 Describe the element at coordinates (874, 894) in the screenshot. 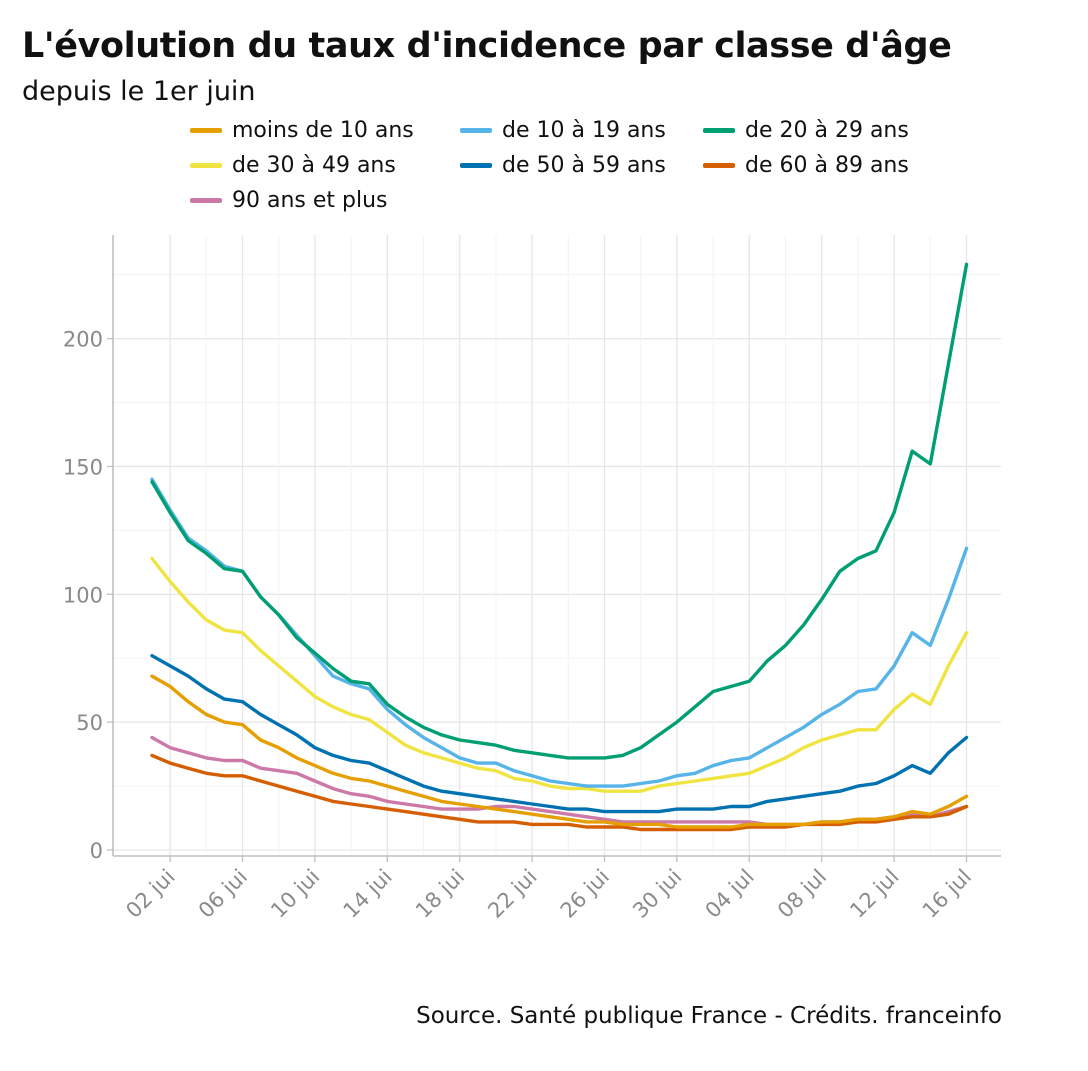

I see `x-tick-label: 12 jul` at that location.